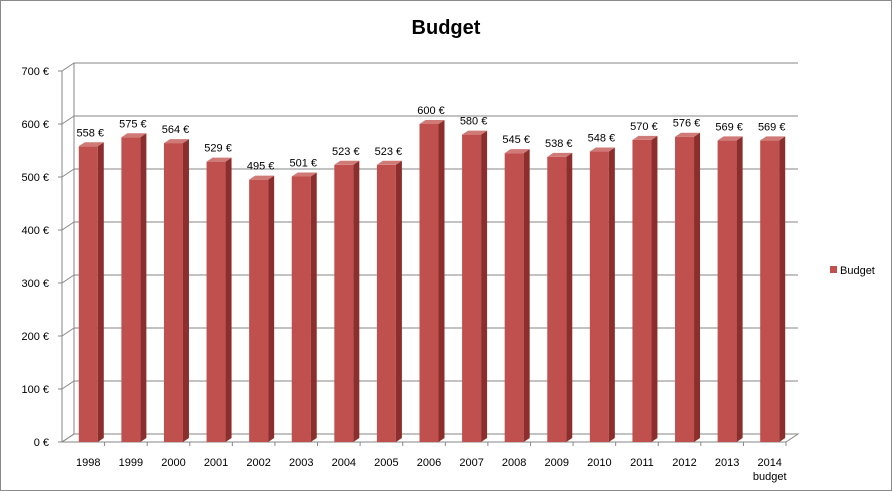  I want to click on legend: Budget, so click(852, 271).